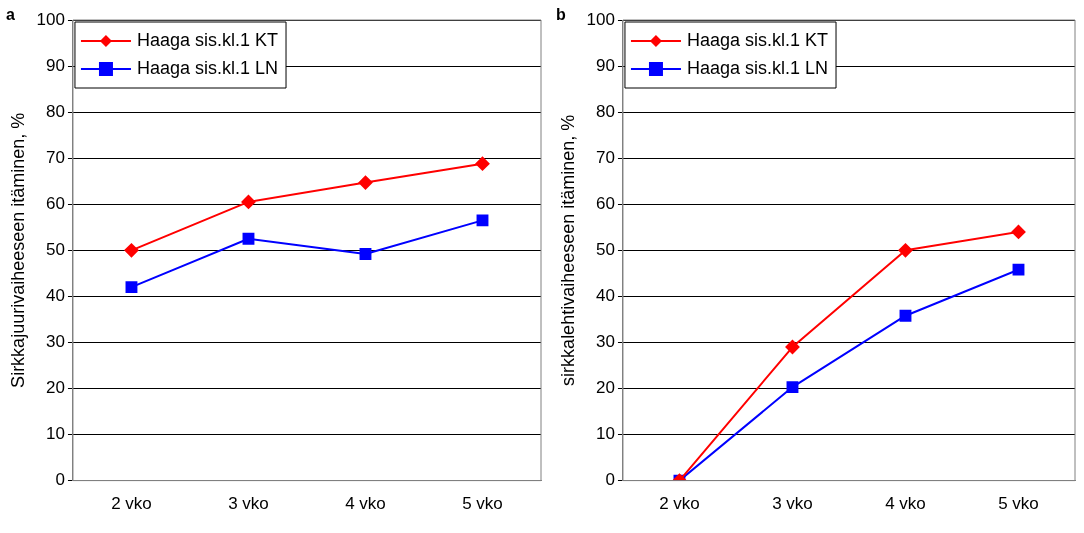 This screenshot has height=533, width=1084. I want to click on y-axis-title: Sirkkajuurivaiheeseen itäminen, %, so click(17, 250).